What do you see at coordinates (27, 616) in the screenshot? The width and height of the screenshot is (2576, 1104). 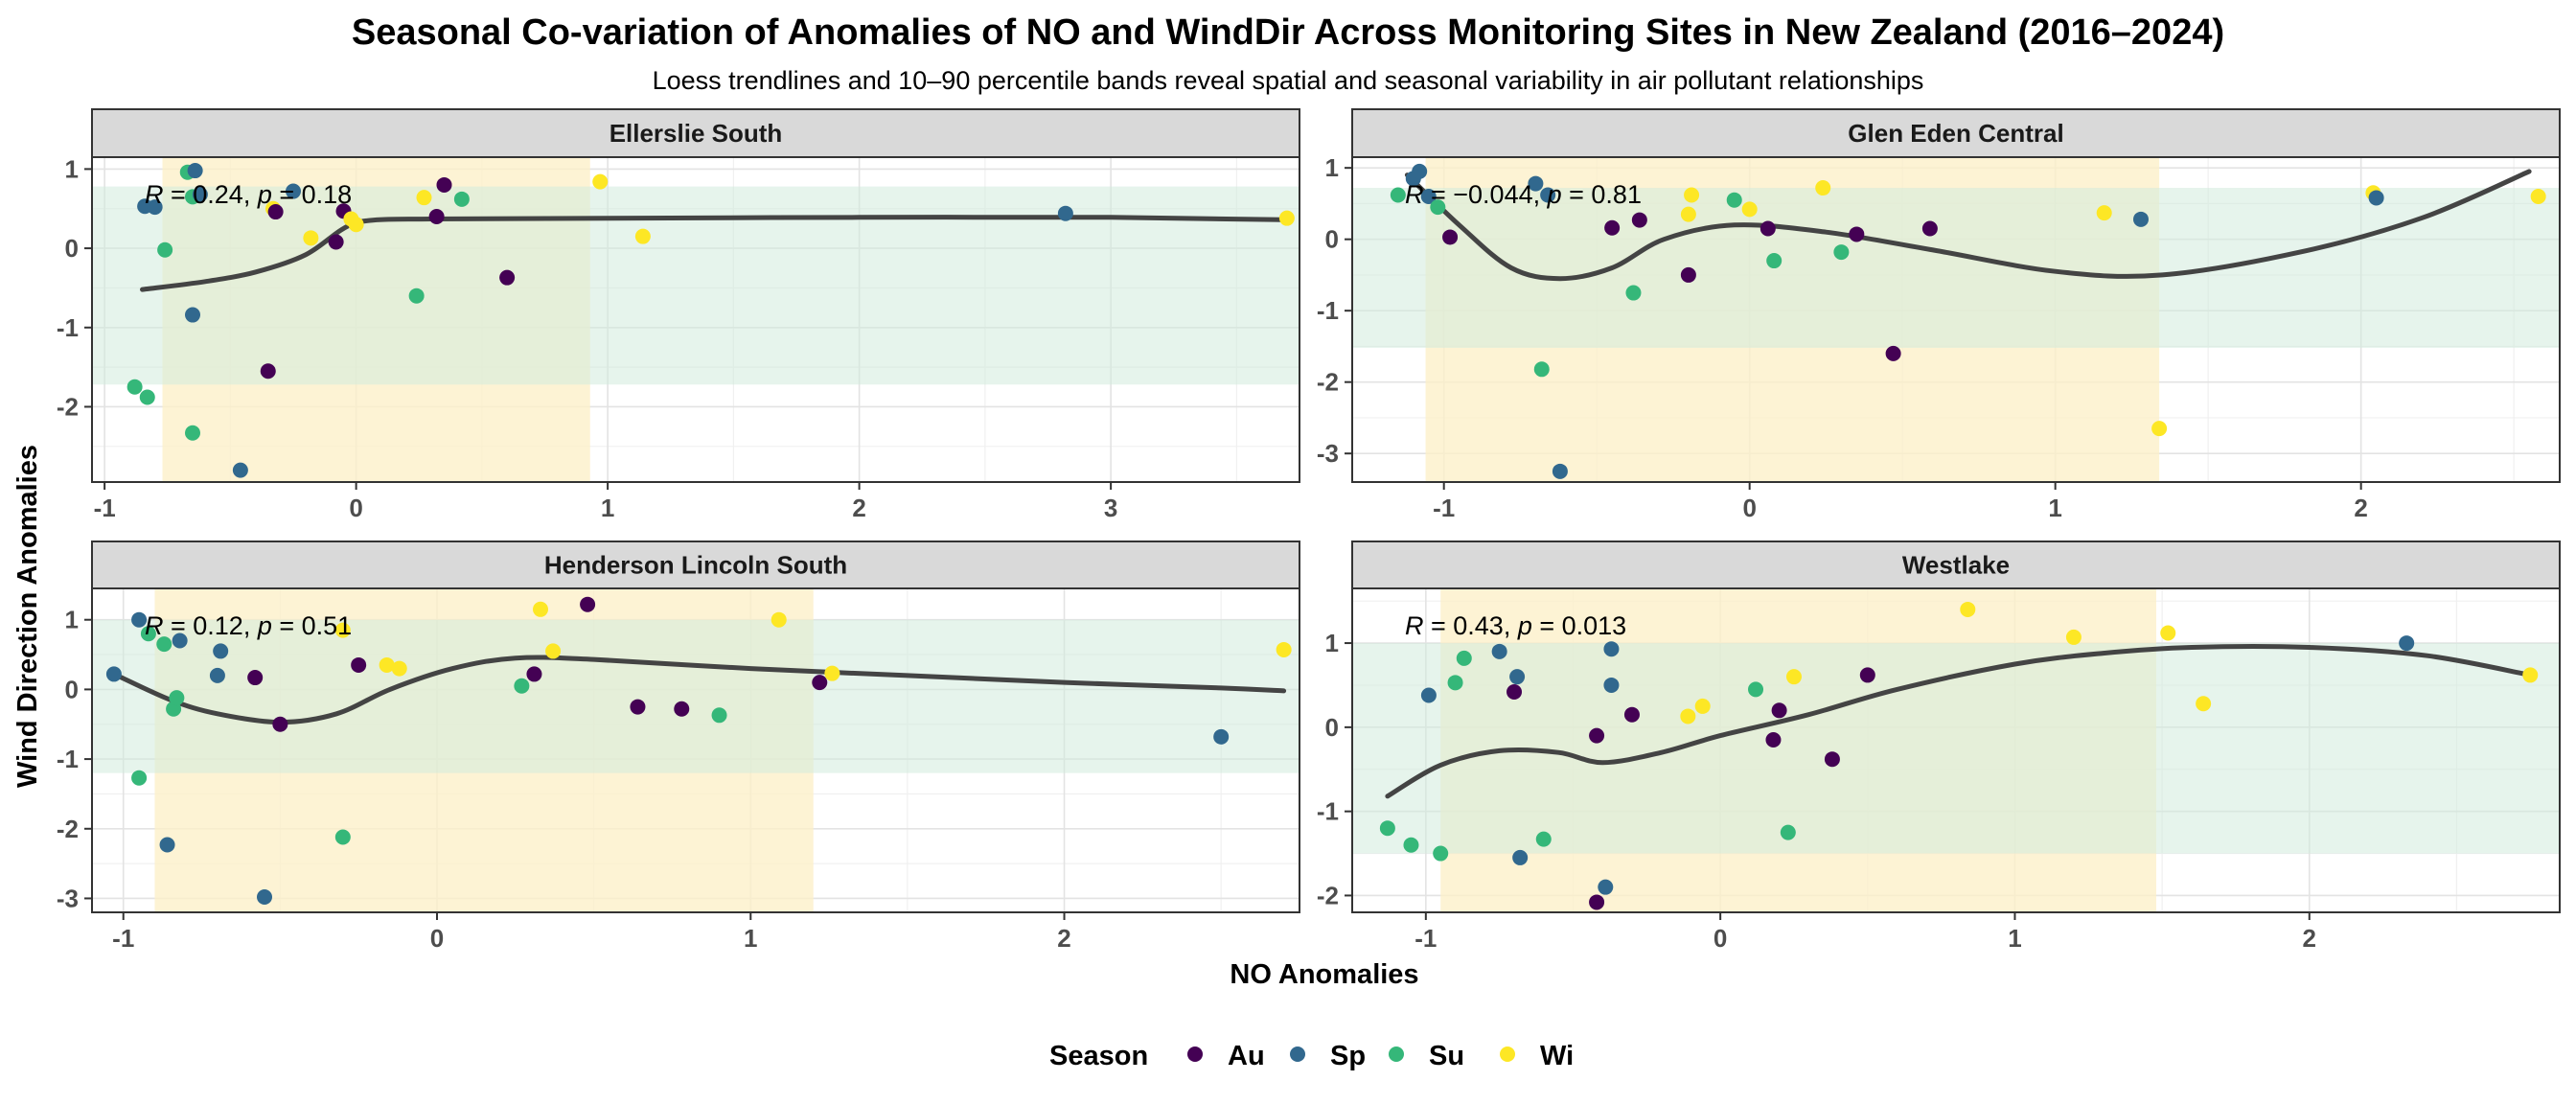 I see `y-axis-title: Wind Direction Anomalies` at bounding box center [27, 616].